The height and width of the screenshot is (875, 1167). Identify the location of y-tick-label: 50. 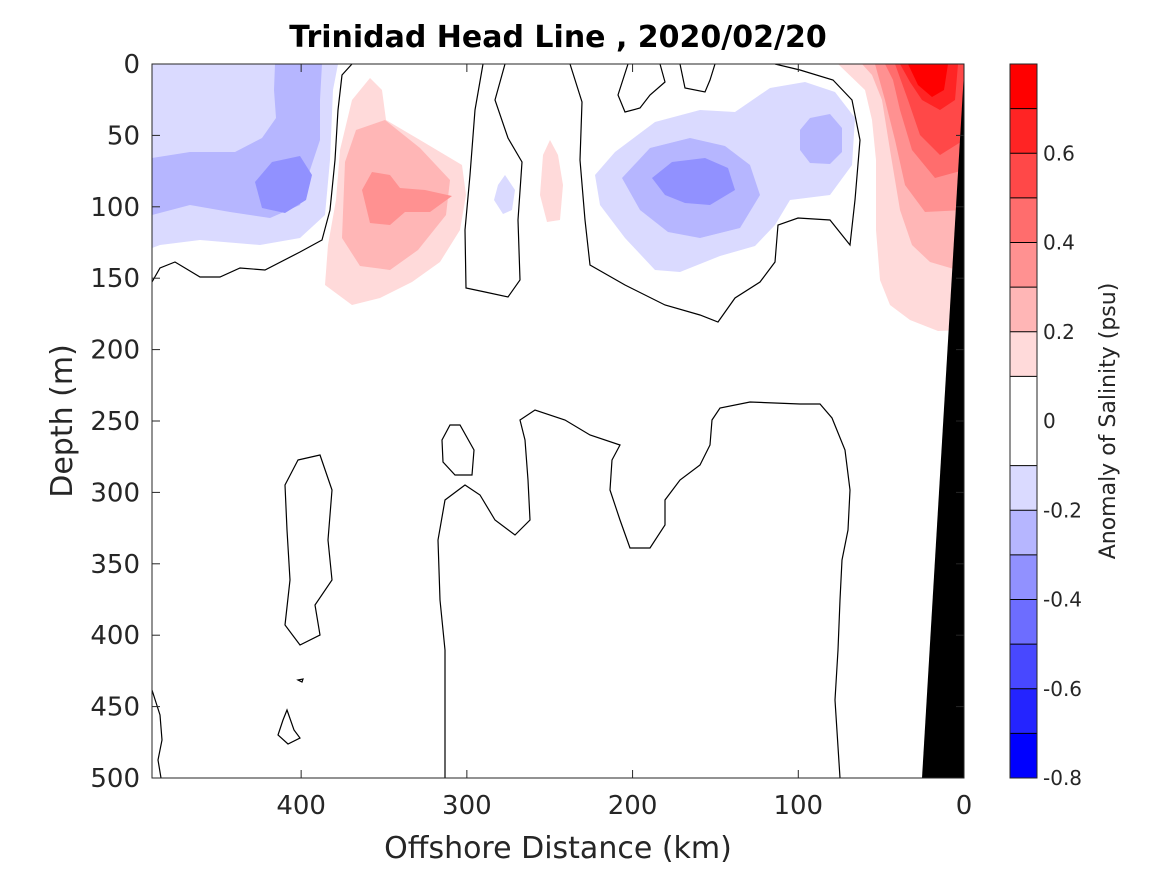
(123, 136).